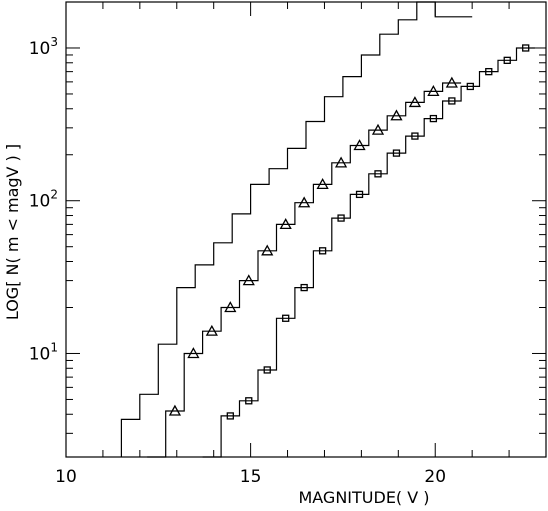 The image size is (548, 511). Describe the element at coordinates (66, 477) in the screenshot. I see `x-tick-label: 10` at that location.